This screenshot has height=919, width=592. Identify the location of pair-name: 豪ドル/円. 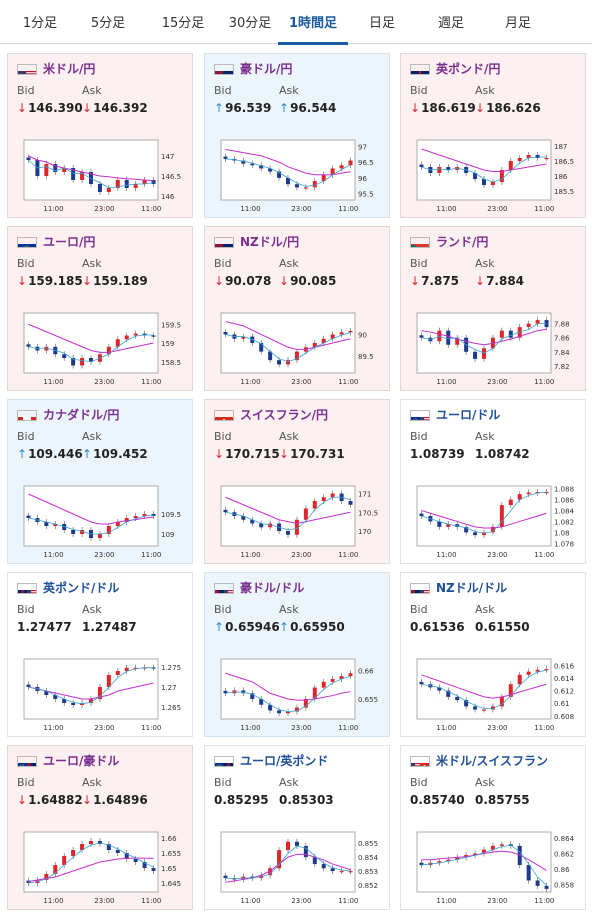
(266, 69).